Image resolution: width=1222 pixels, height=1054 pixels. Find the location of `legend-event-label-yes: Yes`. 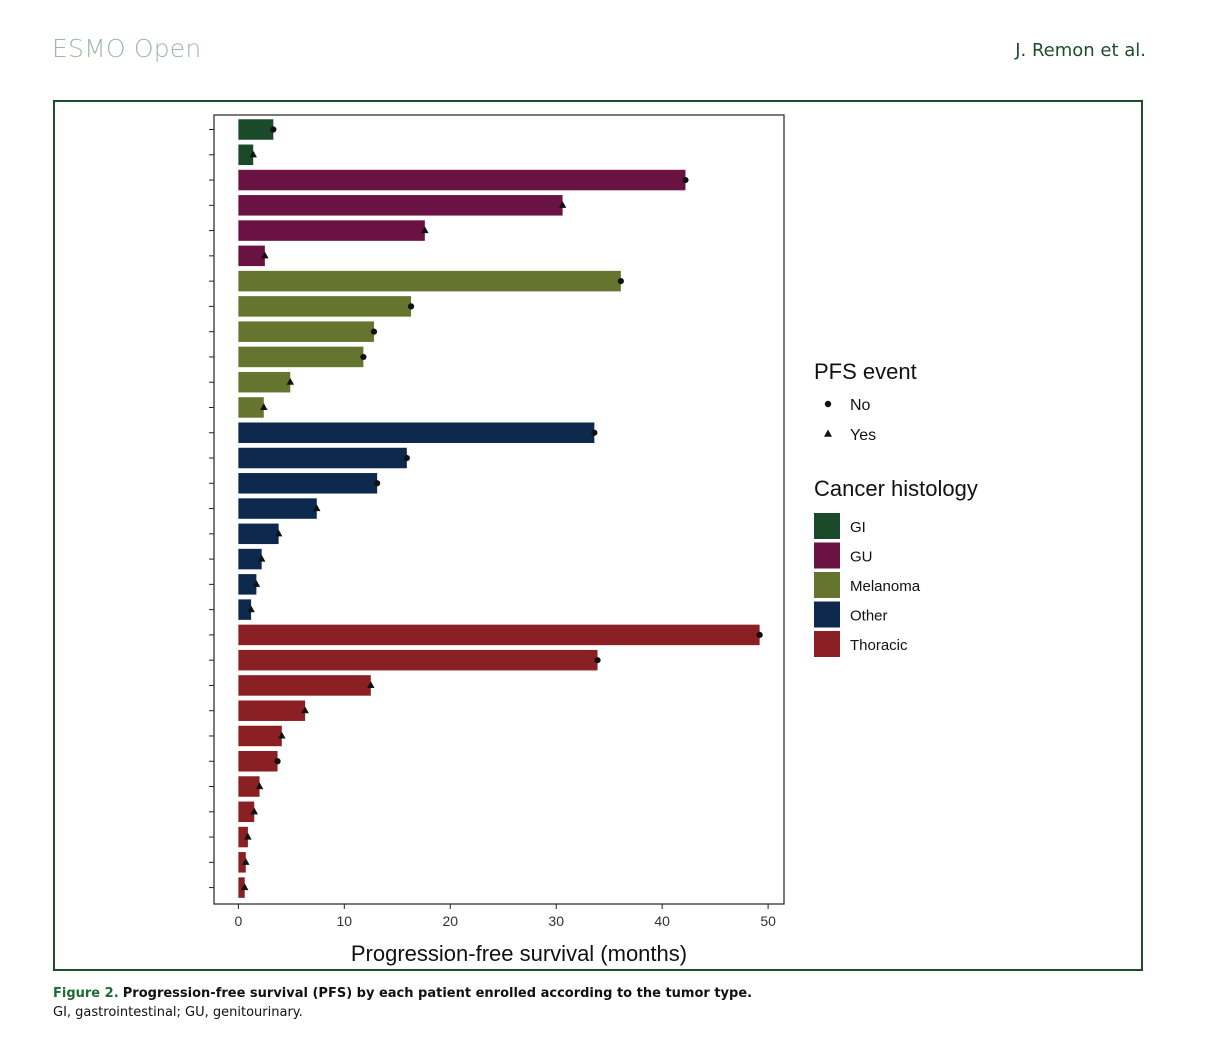

legend-event-label-yes: Yes is located at coordinates (863, 435).